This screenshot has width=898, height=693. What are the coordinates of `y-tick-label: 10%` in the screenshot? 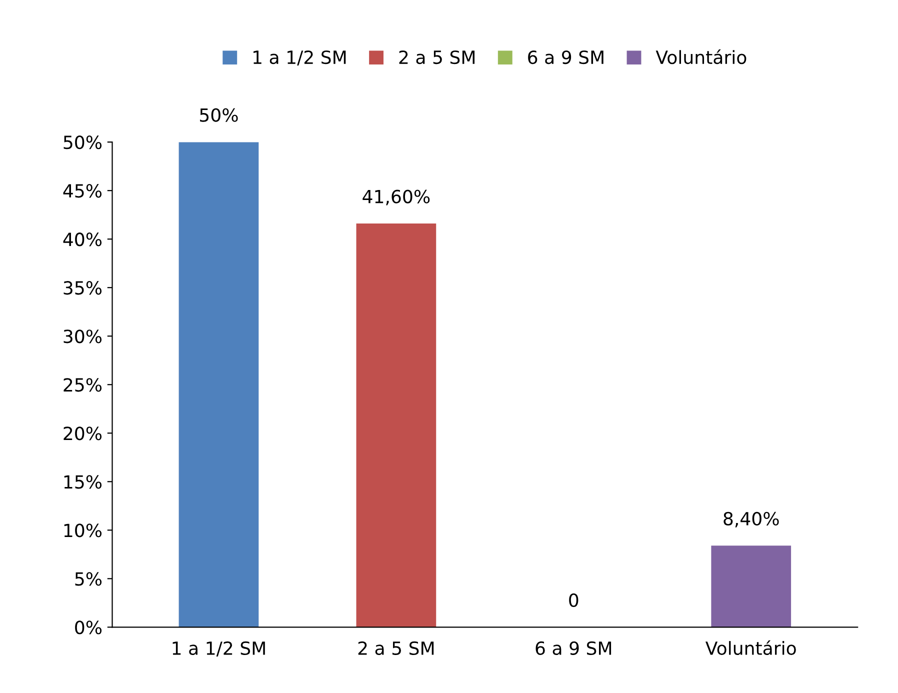 It's located at (83, 531).